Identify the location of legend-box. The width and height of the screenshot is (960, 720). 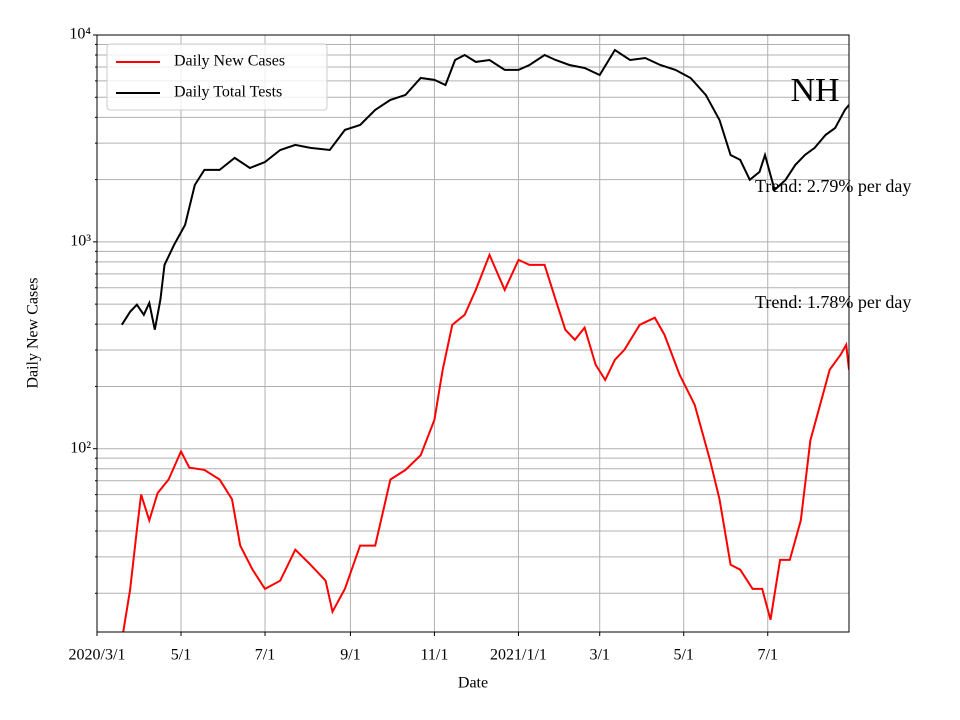
(217, 77).